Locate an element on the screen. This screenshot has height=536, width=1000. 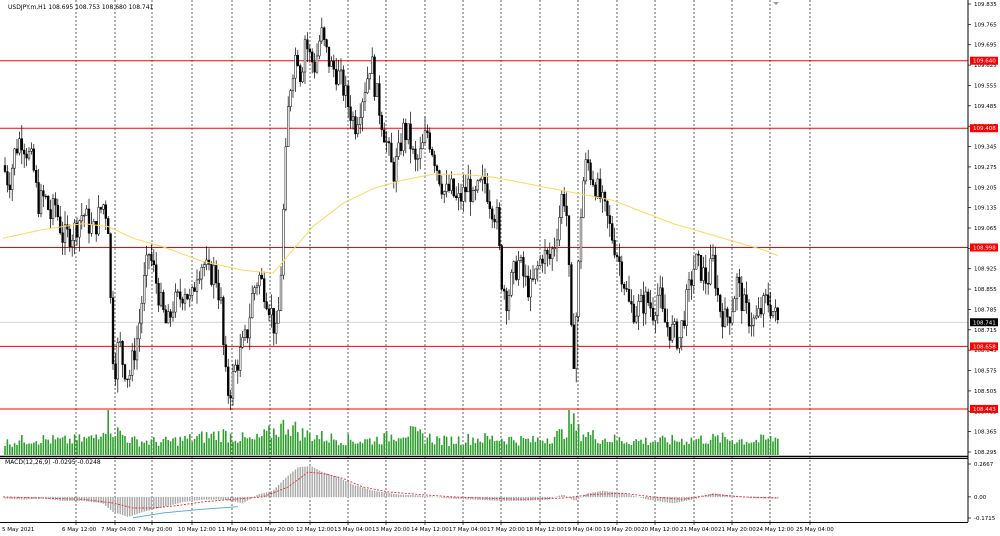
chart-shift-triangle-icon is located at coordinates (776, 3).